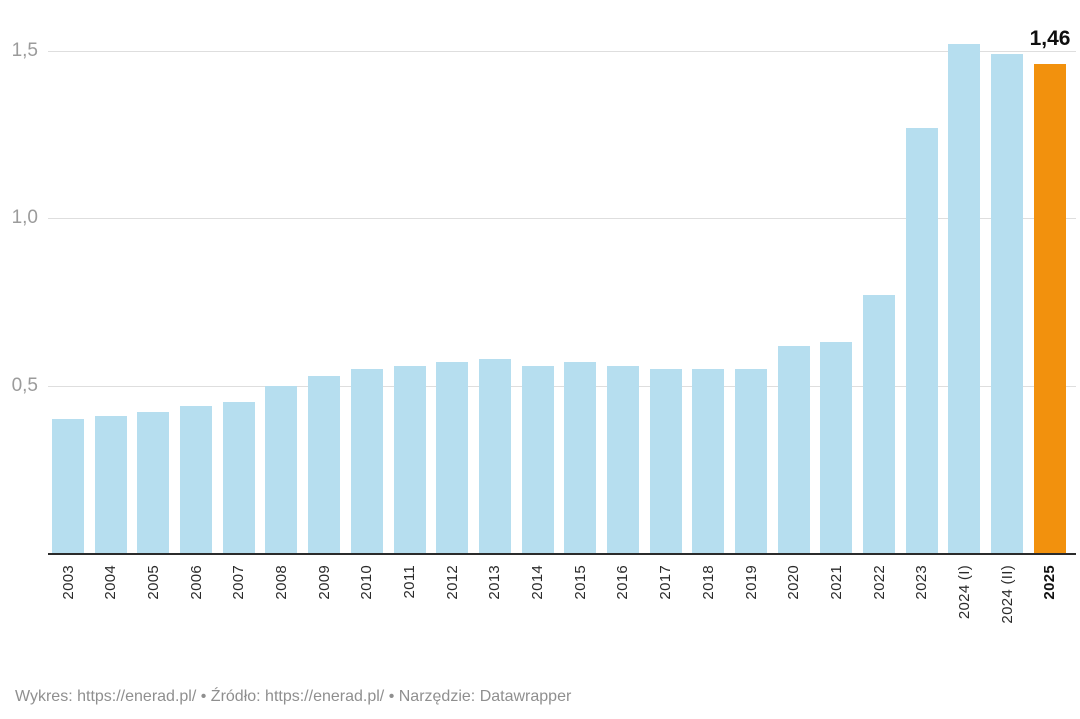 This screenshot has width=1080, height=719. What do you see at coordinates (794, 620) in the screenshot?
I see `x-tick-label-2020: 2020` at bounding box center [794, 620].